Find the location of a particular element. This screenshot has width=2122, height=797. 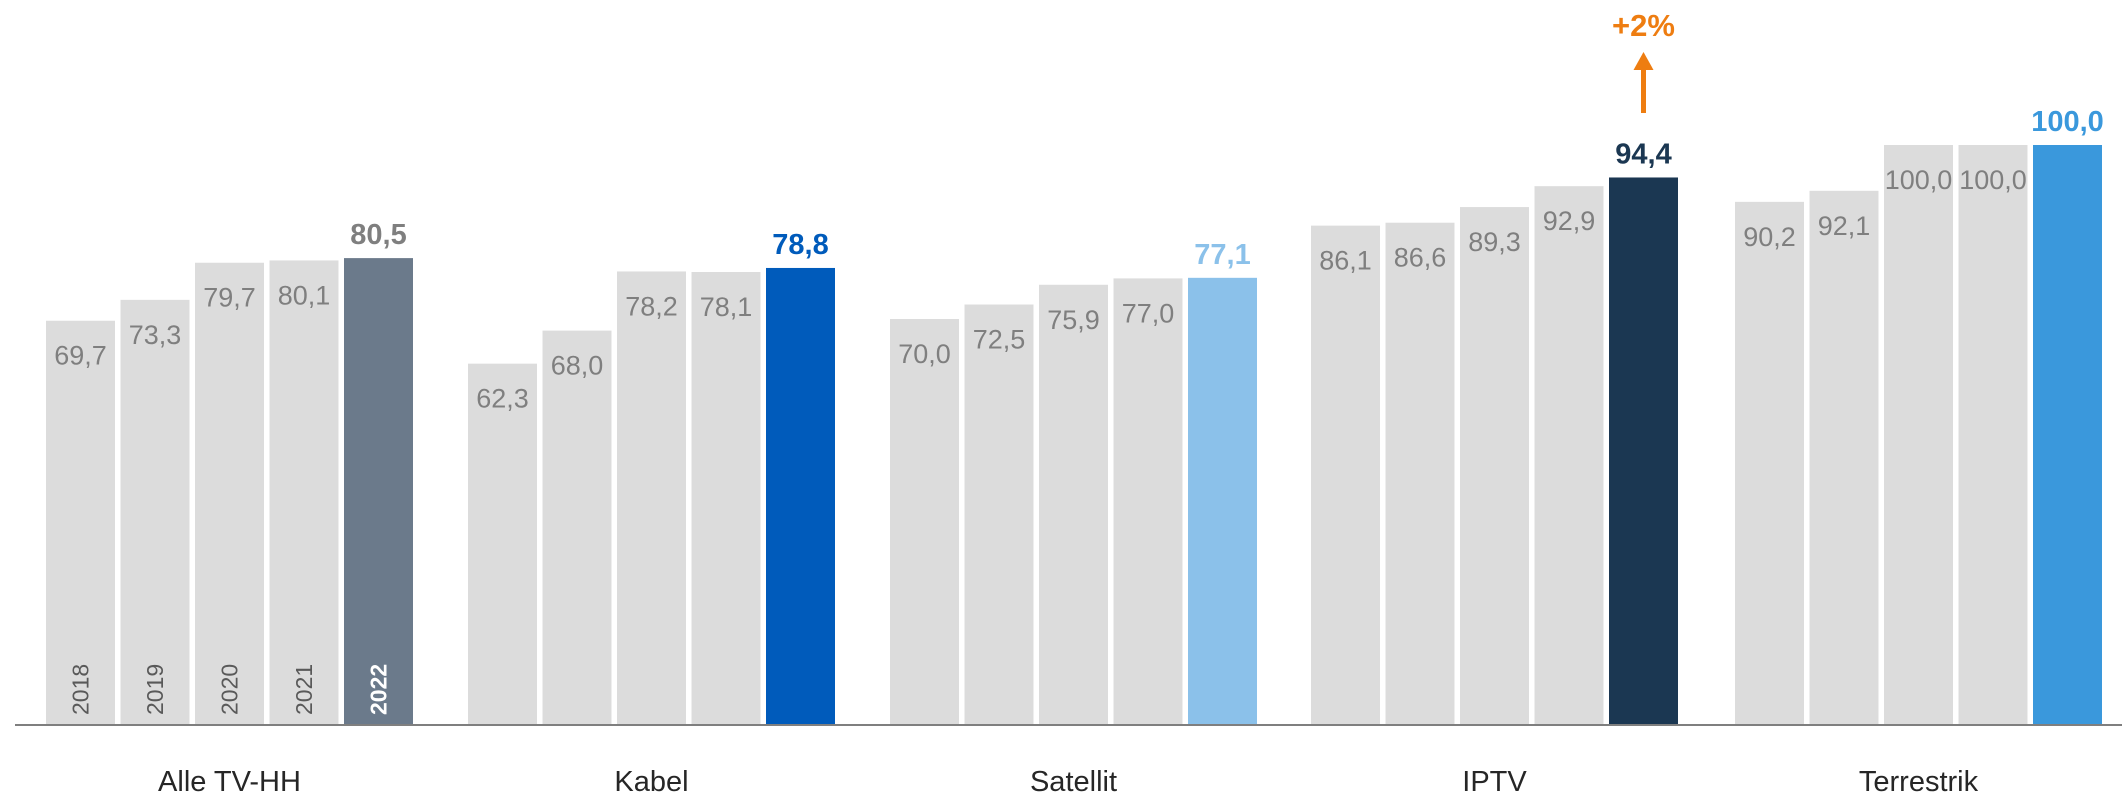

bar-value-label: 86,6 is located at coordinates (1420, 258).